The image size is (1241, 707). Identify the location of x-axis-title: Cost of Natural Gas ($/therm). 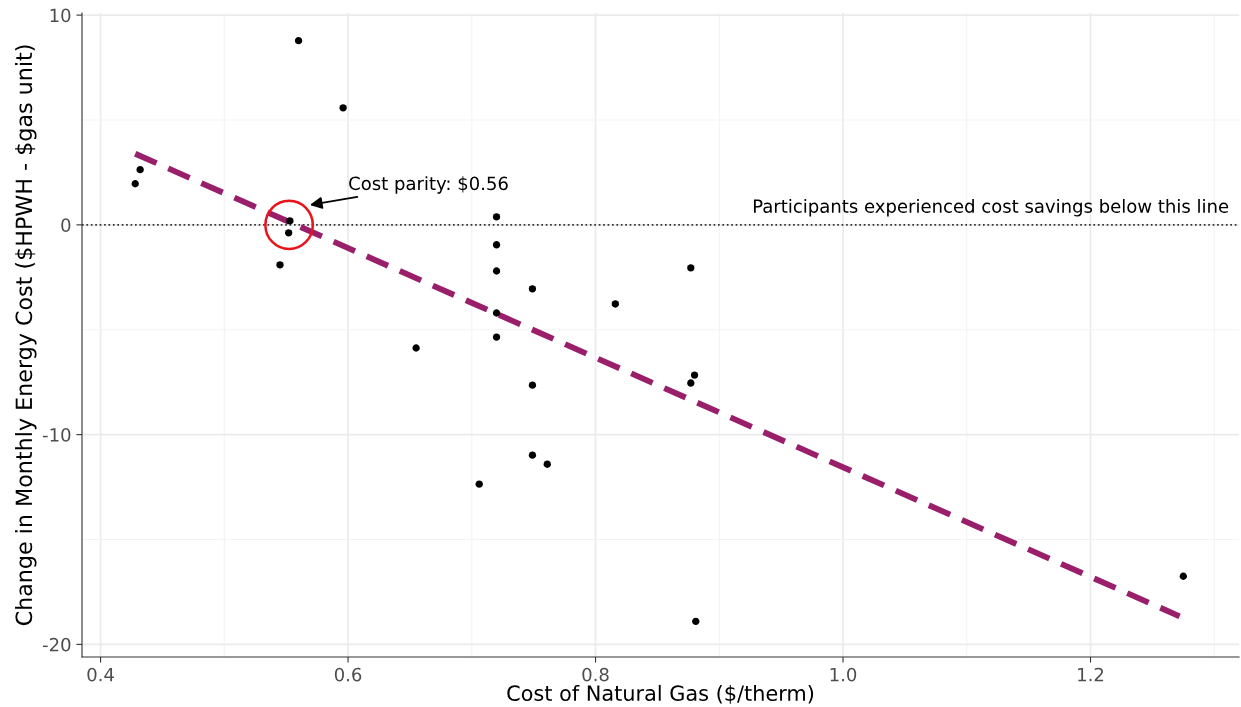
(660, 694).